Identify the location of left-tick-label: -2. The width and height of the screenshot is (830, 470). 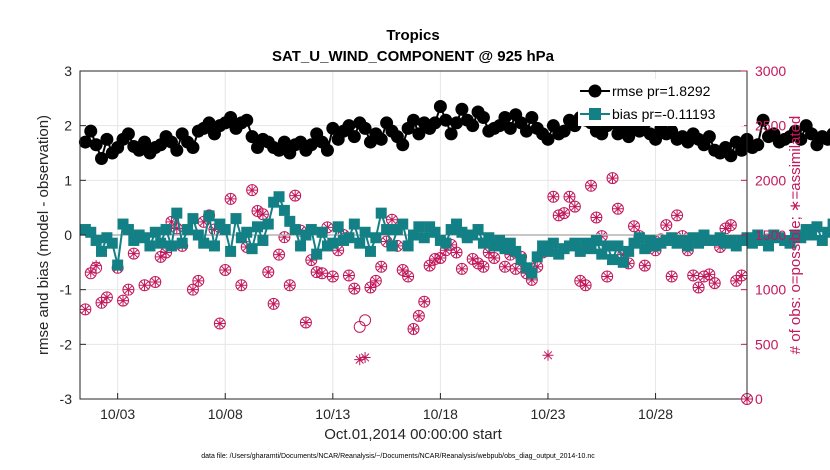
(66, 344).